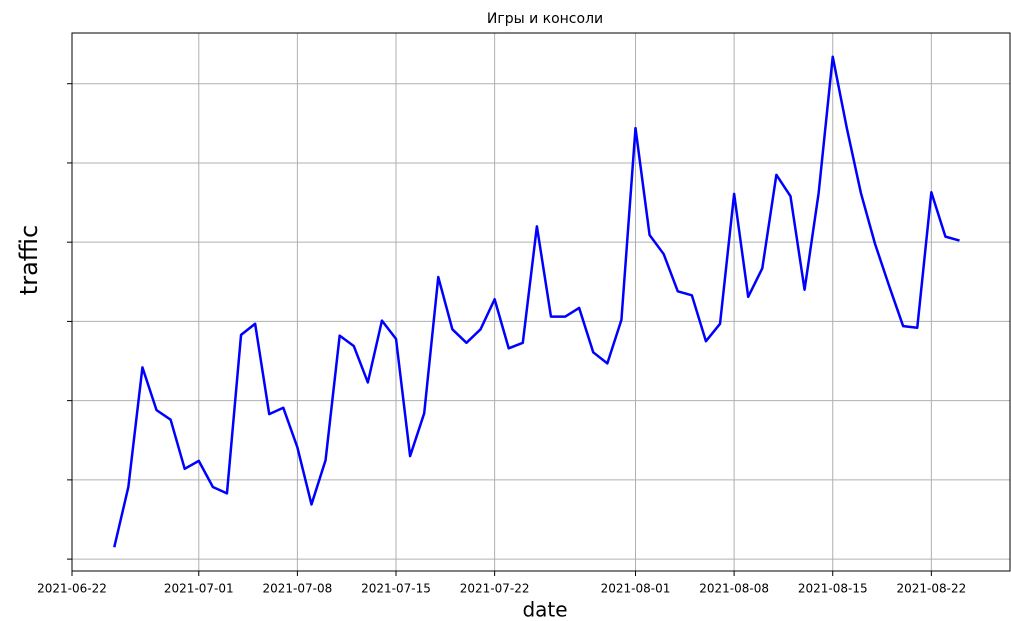  What do you see at coordinates (636, 589) in the screenshot?
I see `x-tick-label: 2021-08-01` at bounding box center [636, 589].